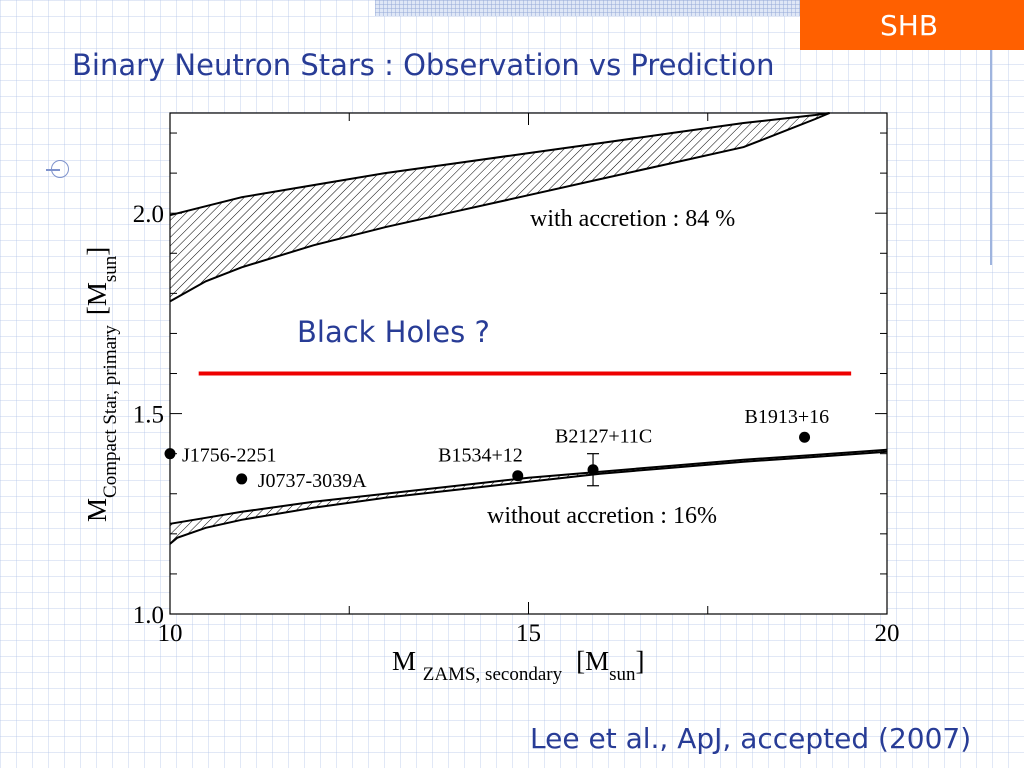 This screenshot has width=1024, height=768. I want to click on data-point-label: J1756-2251, so click(229, 456).